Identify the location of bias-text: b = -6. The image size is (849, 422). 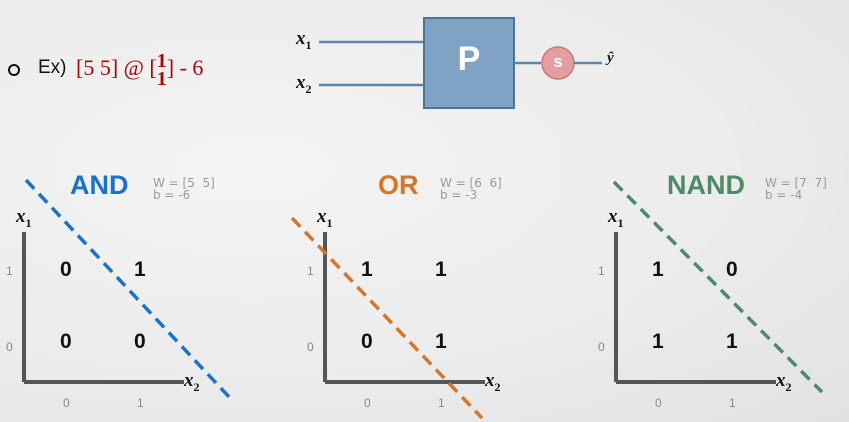
(172, 195).